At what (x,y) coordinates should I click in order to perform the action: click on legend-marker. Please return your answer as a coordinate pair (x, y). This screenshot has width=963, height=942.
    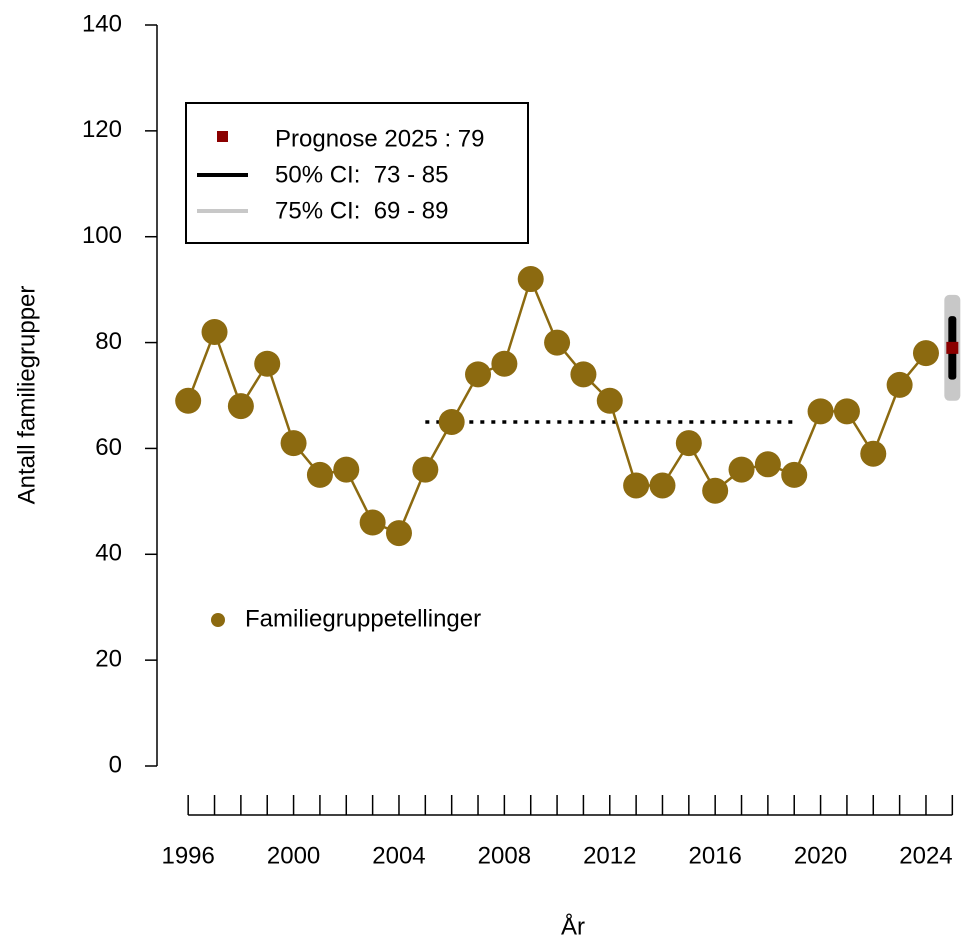
    Looking at the image, I should click on (218, 620).